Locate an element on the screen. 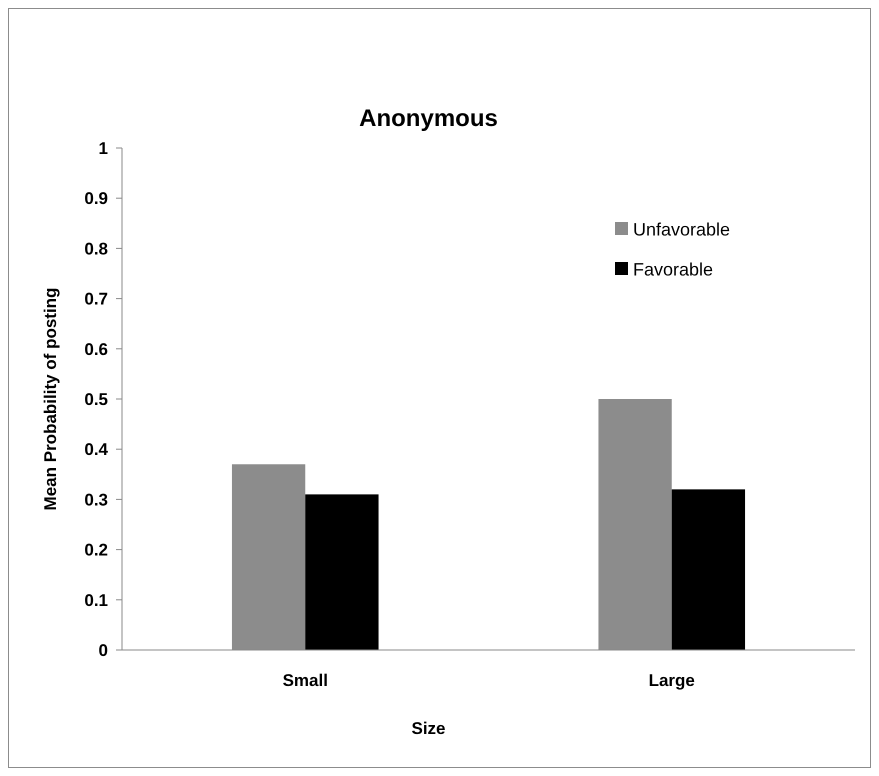  chart-title: Anonymous is located at coordinates (428, 118).